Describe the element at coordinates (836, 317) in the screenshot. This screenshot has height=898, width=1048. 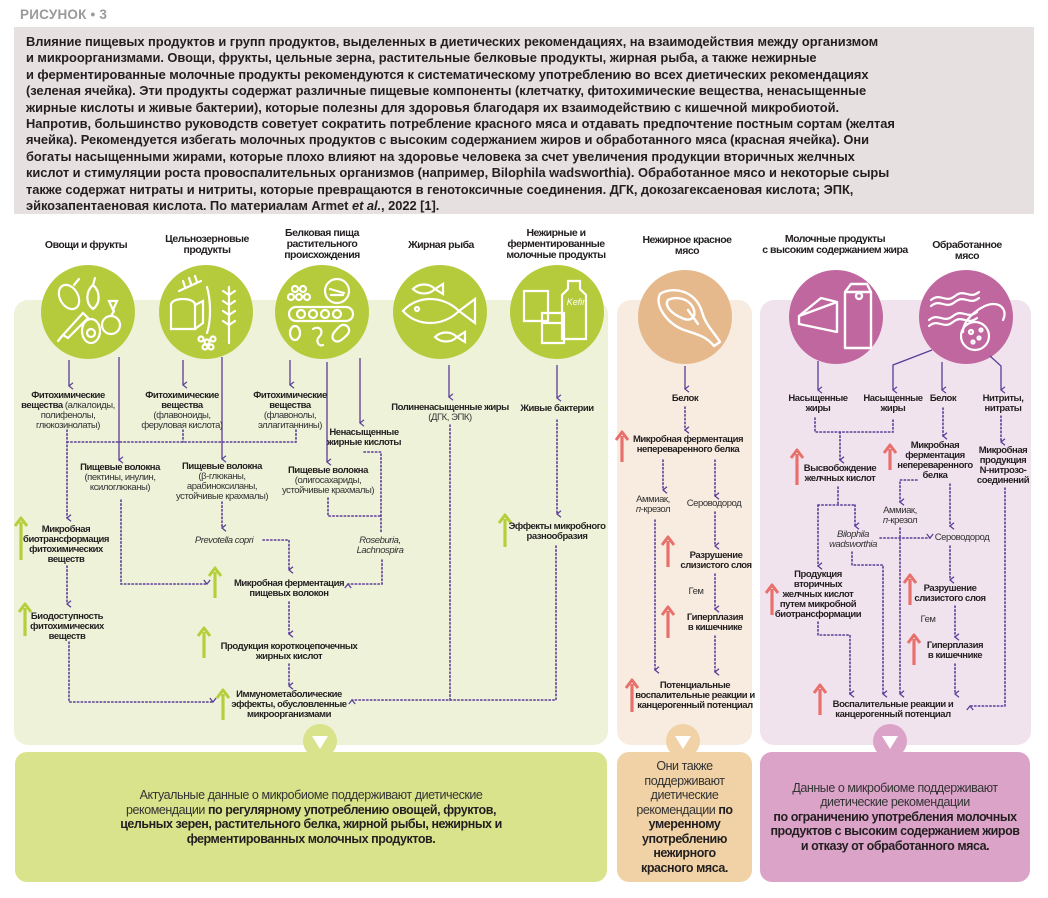
I see `cheese-milk-icon` at that location.